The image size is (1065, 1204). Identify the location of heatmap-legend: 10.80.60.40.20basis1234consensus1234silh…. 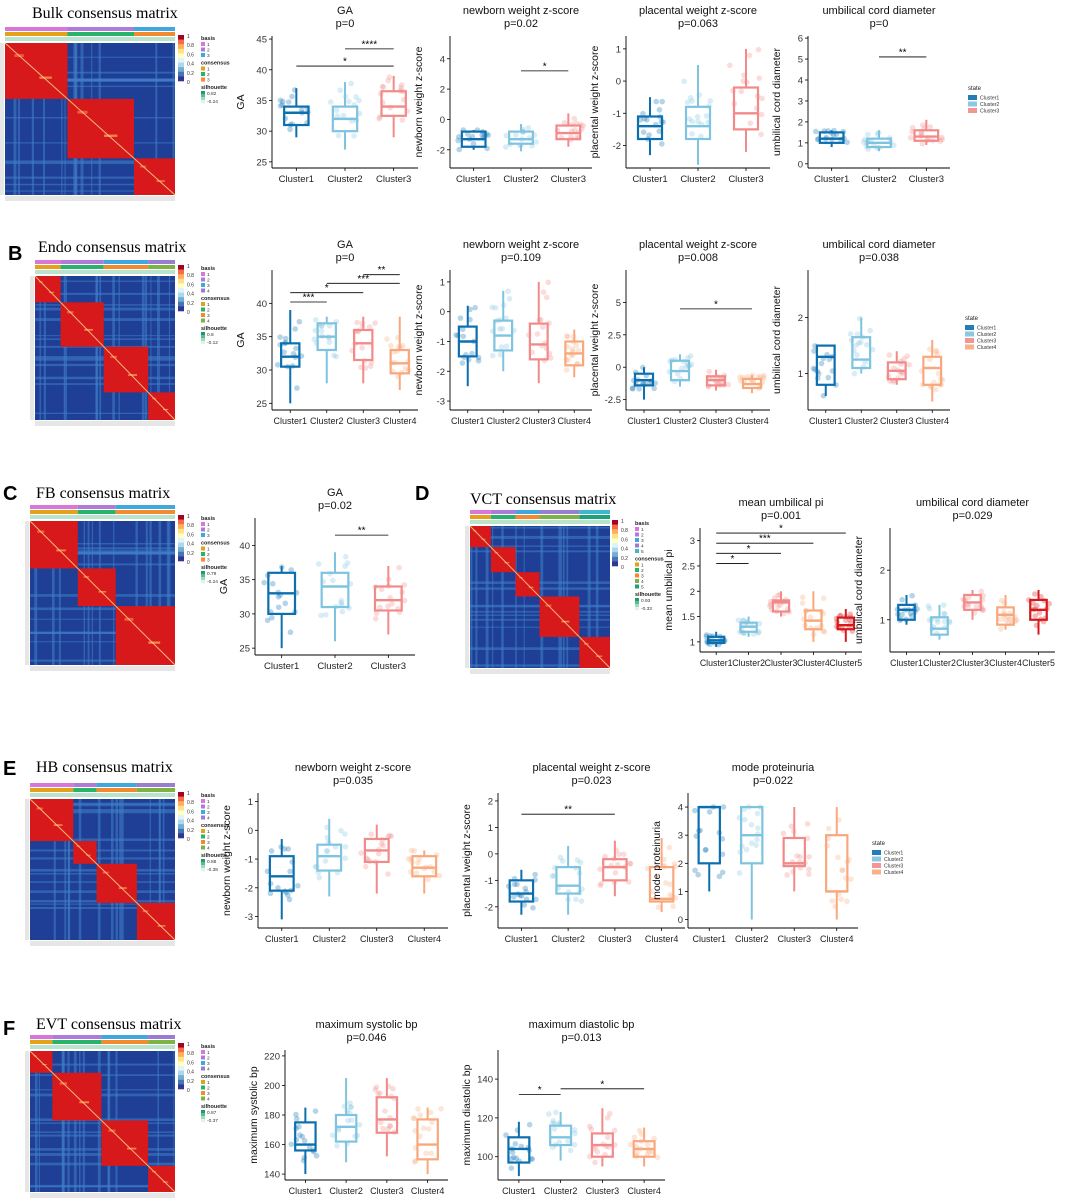
(204, 1083).